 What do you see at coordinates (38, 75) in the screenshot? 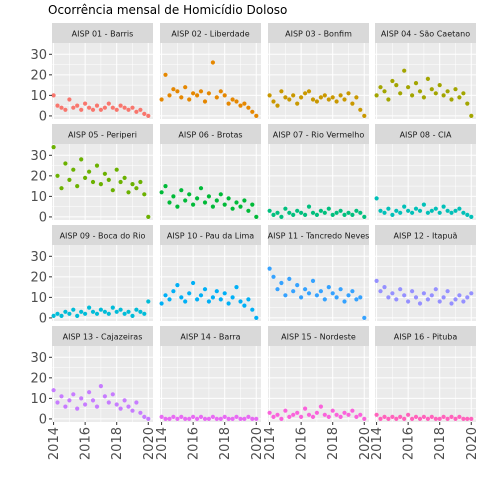
I see `y-tick-label: 20` at bounding box center [38, 75].